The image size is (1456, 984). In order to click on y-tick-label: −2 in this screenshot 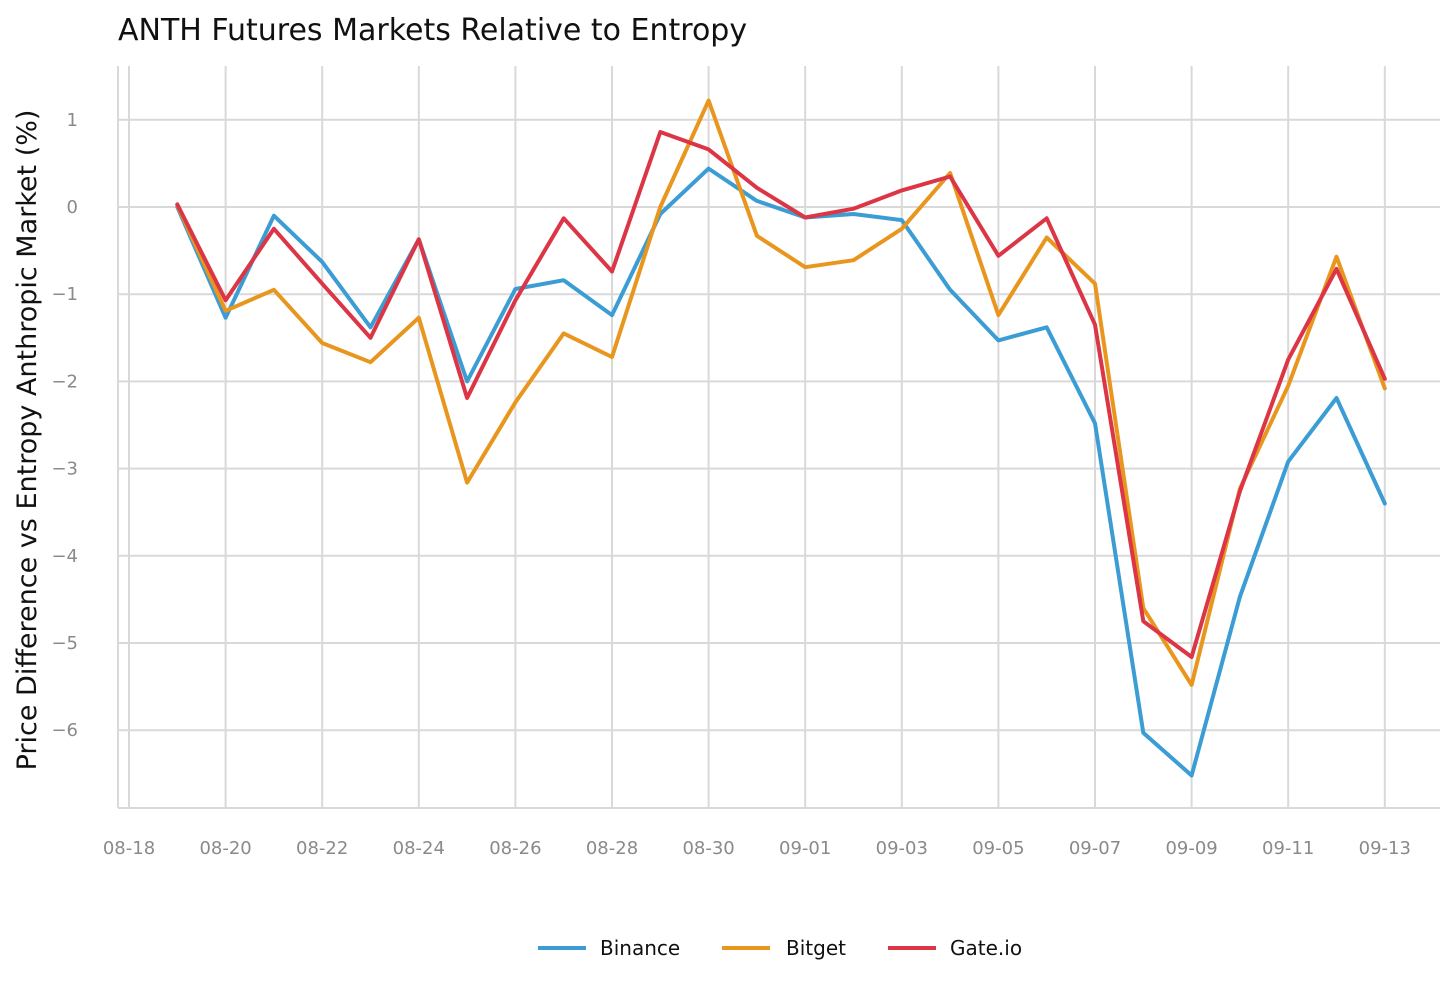, I will do `click(64, 381)`.